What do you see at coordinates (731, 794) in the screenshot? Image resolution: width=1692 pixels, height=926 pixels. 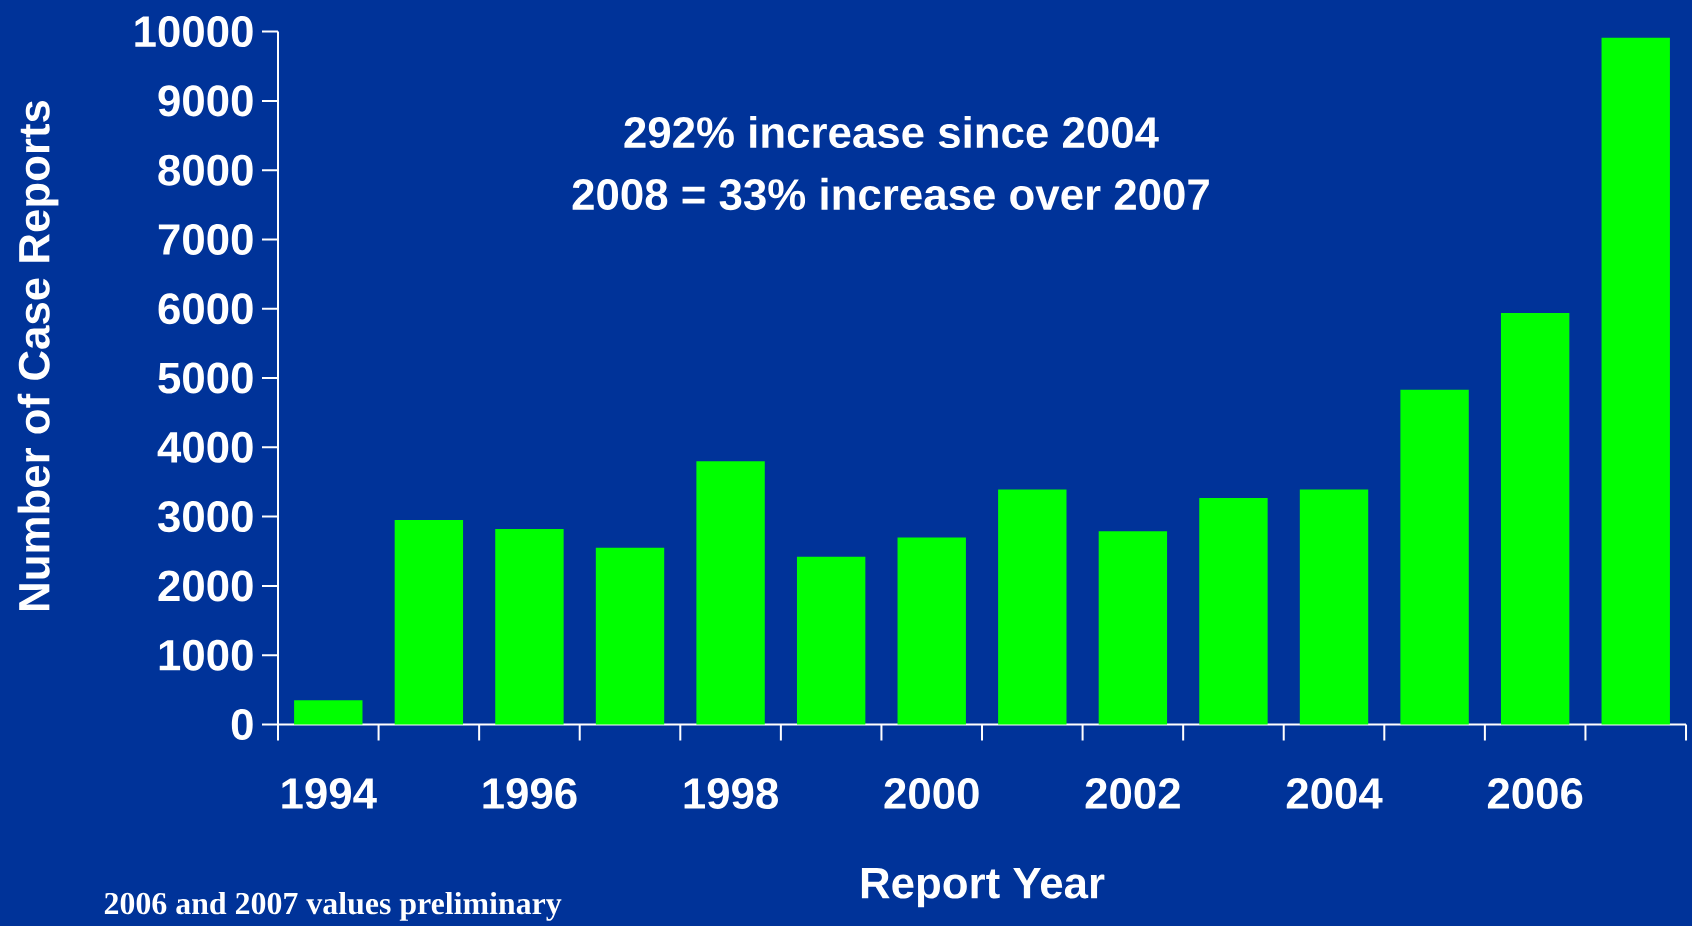 I see `x-tick-label: 1998` at bounding box center [731, 794].